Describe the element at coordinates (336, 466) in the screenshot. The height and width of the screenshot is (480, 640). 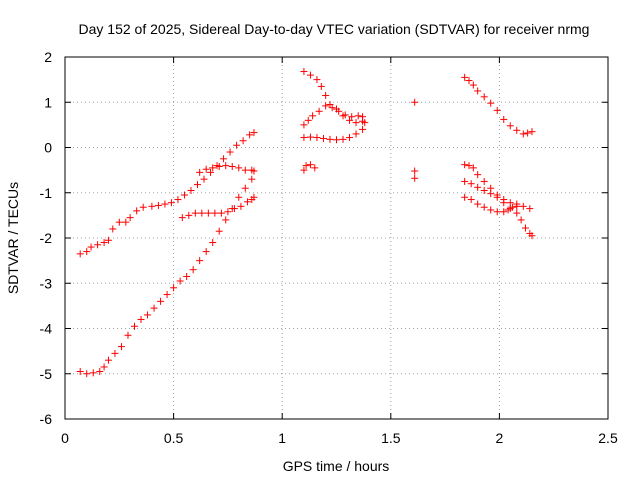
I see `x-axis-label: GPS time / hours` at that location.